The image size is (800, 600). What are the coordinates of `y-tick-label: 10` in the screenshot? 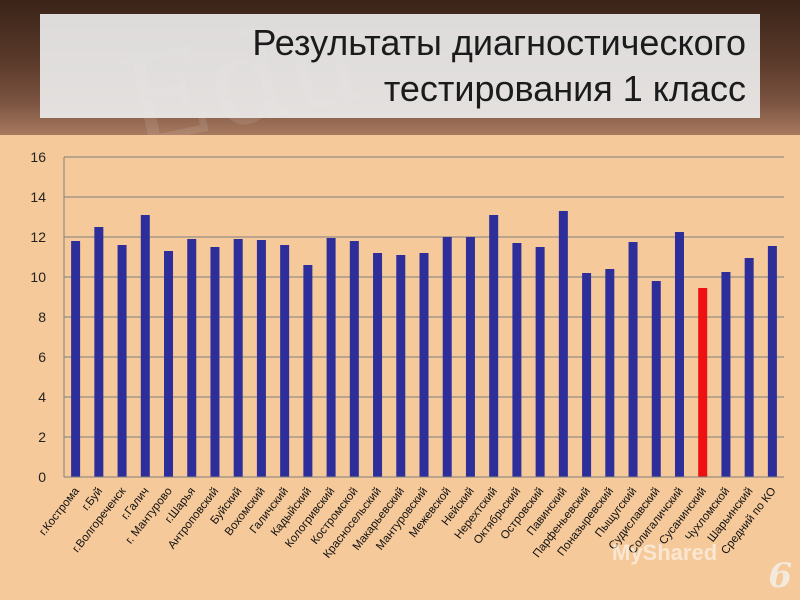 It's located at (38, 277).